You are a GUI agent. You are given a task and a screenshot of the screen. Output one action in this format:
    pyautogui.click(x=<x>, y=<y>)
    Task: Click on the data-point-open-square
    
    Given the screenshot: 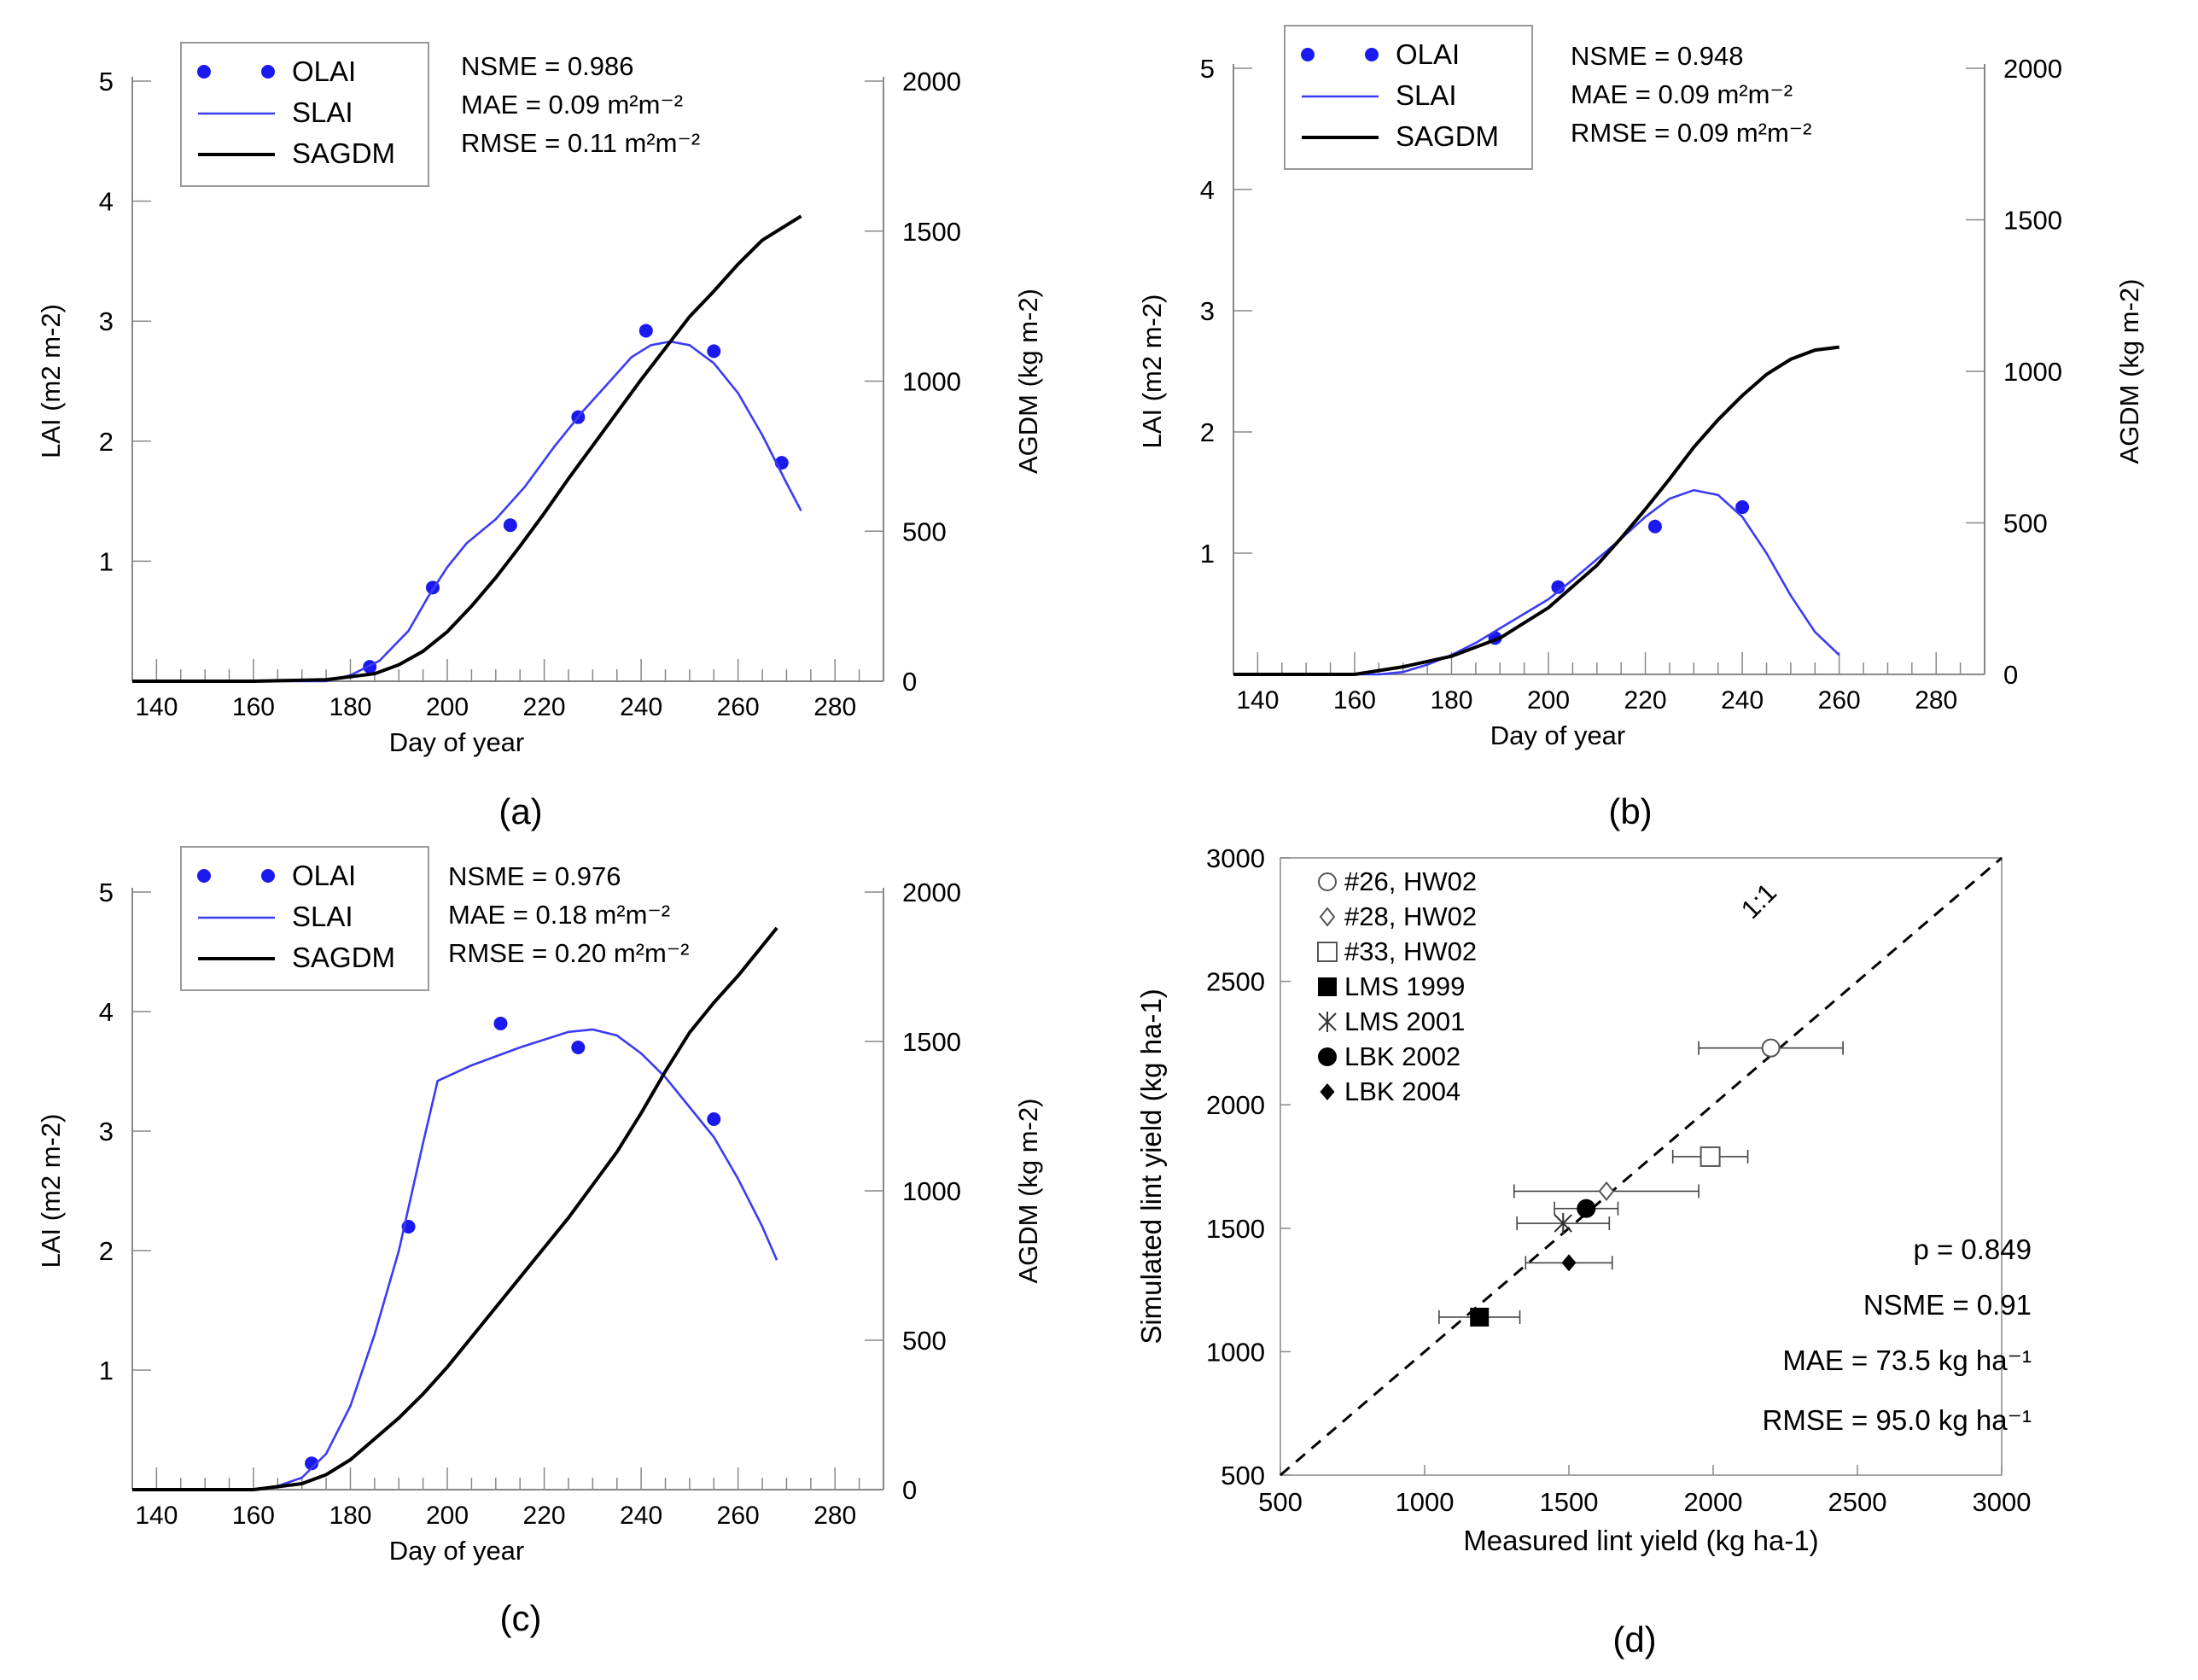 What is the action you would take?
    pyautogui.click(x=1710, y=1156)
    